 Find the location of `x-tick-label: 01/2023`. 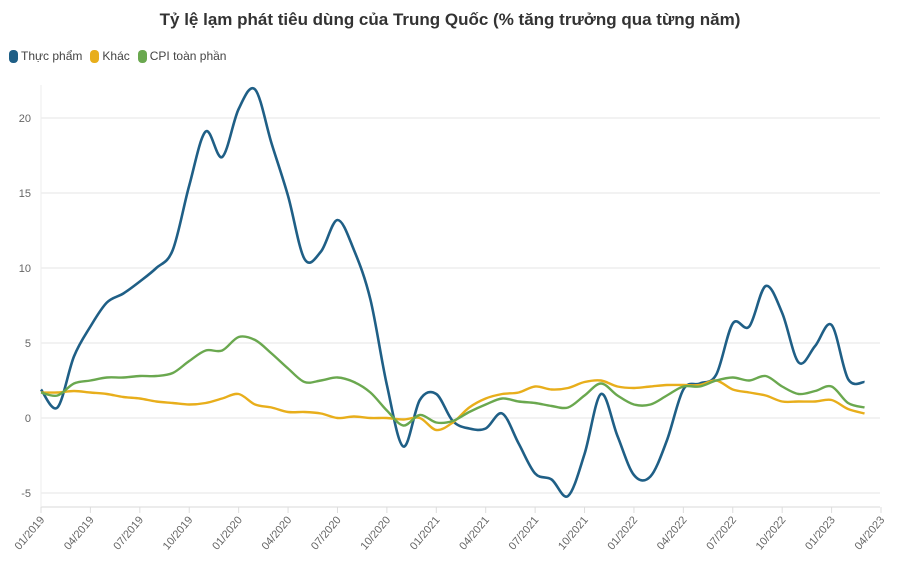

x-tick-label: 01/2023 is located at coordinates (820, 533).